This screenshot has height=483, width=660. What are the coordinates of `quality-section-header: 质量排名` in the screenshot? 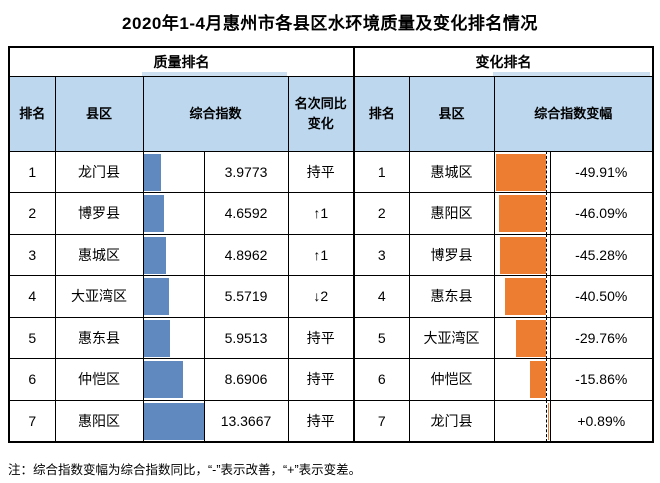 It's located at (181, 61).